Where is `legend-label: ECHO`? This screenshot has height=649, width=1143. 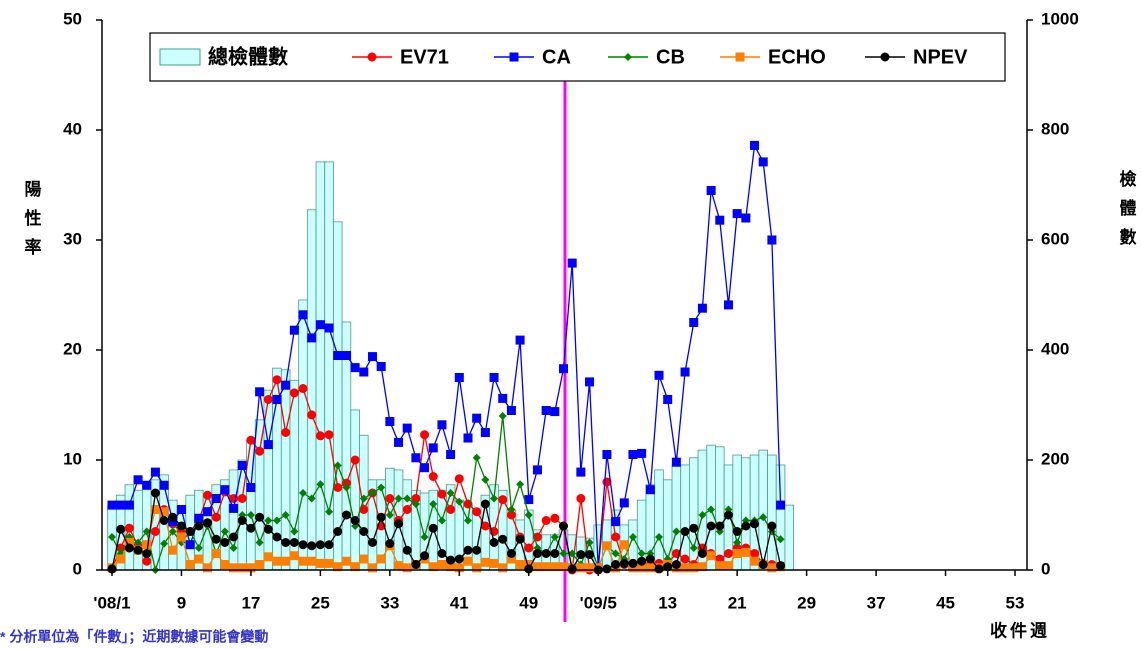
legend-label: ECHO is located at coordinates (797, 57).